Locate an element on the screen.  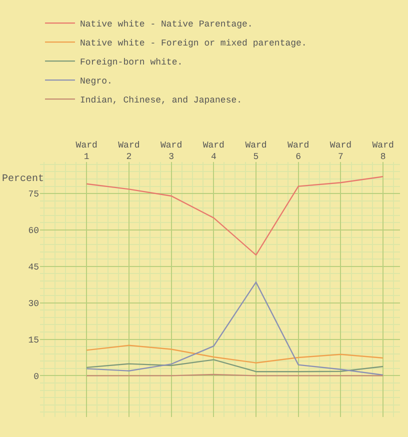
legend-label: Native white - Native Parentage. is located at coordinates (166, 25).